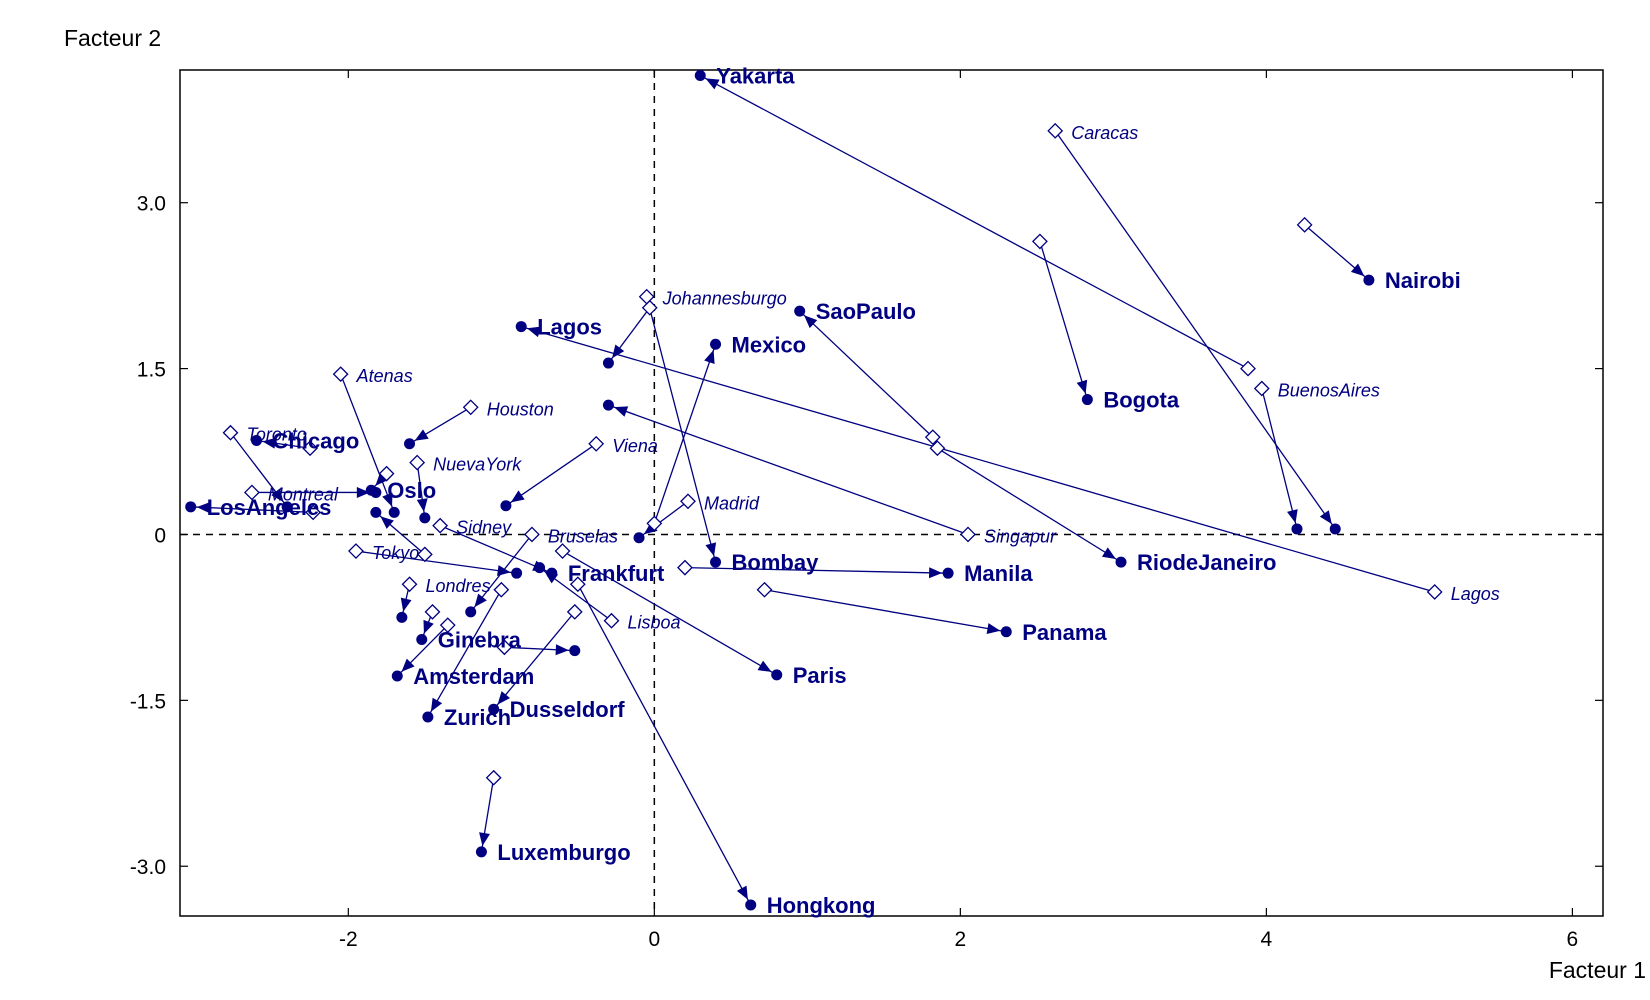  I want to click on start-point-label: Lagos, so click(1475, 594).